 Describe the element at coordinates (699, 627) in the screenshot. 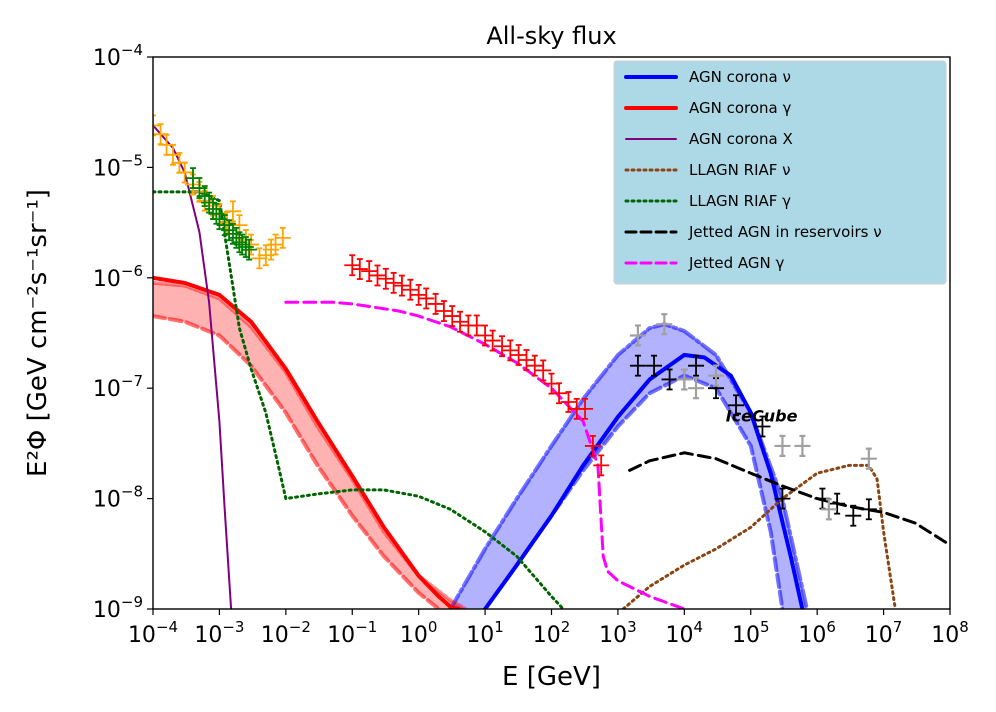

I see `x-tick-exponent: 4` at that location.